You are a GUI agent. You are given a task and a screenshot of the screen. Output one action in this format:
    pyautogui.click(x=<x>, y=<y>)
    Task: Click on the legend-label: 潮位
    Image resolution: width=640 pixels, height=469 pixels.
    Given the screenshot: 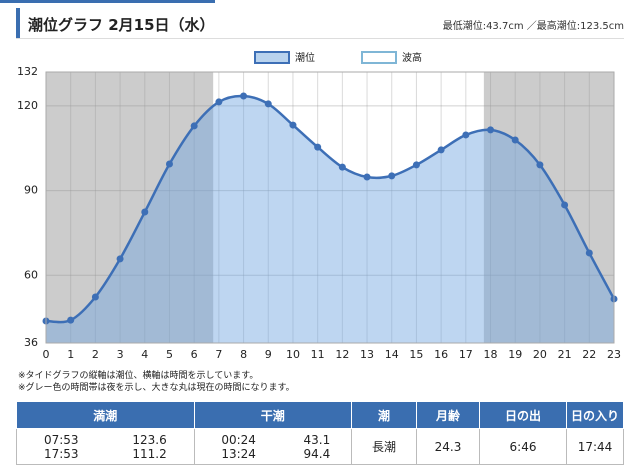 What is the action you would take?
    pyautogui.click(x=305, y=57)
    